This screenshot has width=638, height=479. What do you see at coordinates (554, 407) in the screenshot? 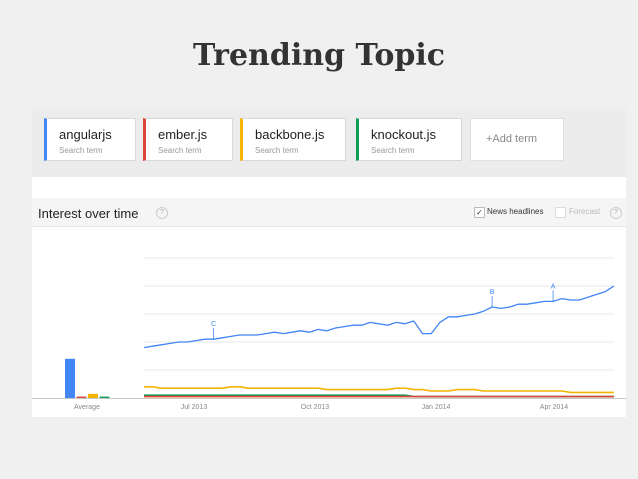
I see `x-tick-label: Apr 2014` at bounding box center [554, 407].